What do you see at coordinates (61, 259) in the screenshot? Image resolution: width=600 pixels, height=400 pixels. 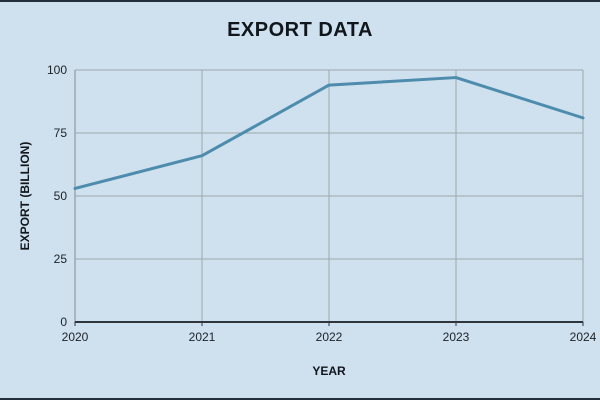 I see `y-tick-label: 25` at bounding box center [61, 259].